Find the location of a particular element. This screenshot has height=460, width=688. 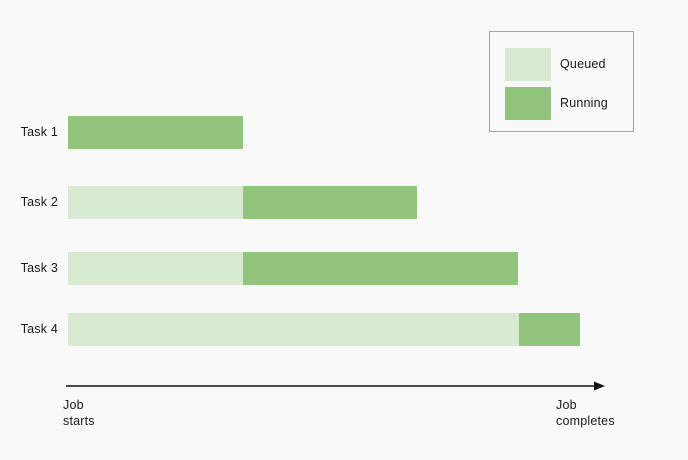

task-label: Task 2 is located at coordinates (39, 202).